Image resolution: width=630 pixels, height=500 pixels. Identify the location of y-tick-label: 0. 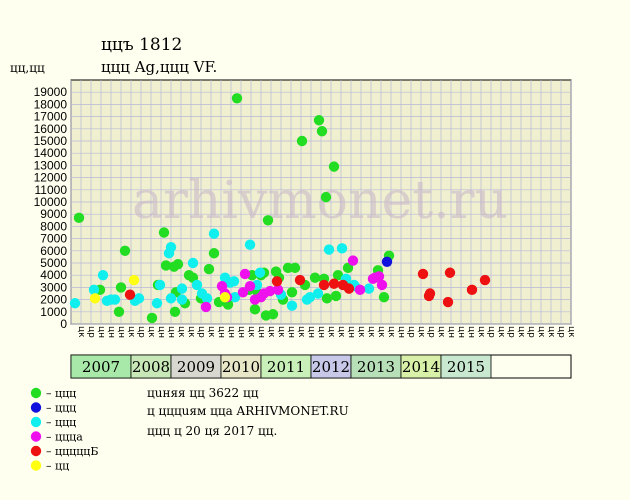
(63, 324).